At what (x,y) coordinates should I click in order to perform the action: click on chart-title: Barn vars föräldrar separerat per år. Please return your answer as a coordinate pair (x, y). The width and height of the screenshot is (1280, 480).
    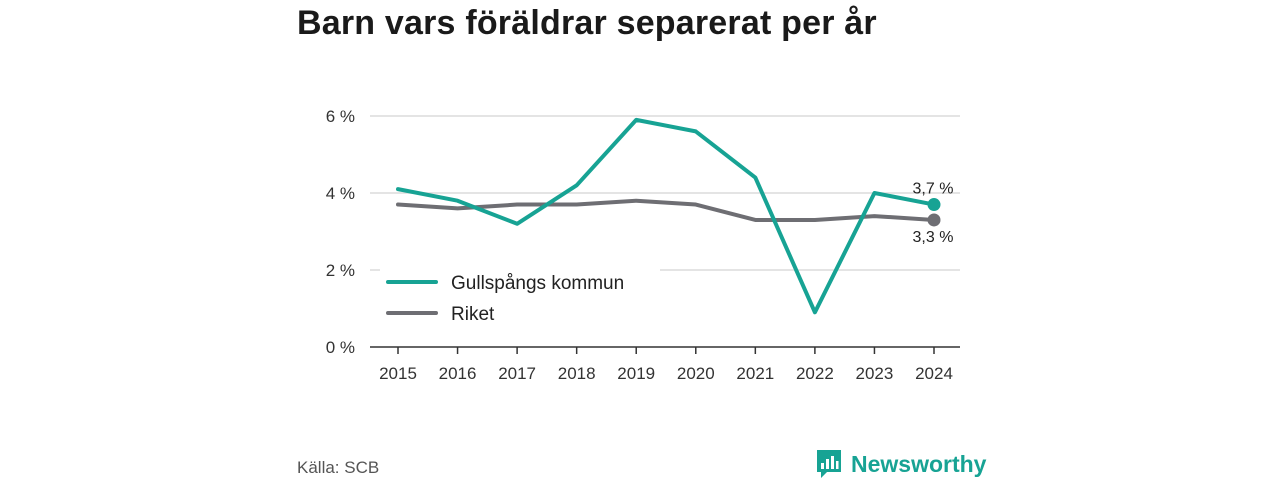
    Looking at the image, I should click on (587, 23).